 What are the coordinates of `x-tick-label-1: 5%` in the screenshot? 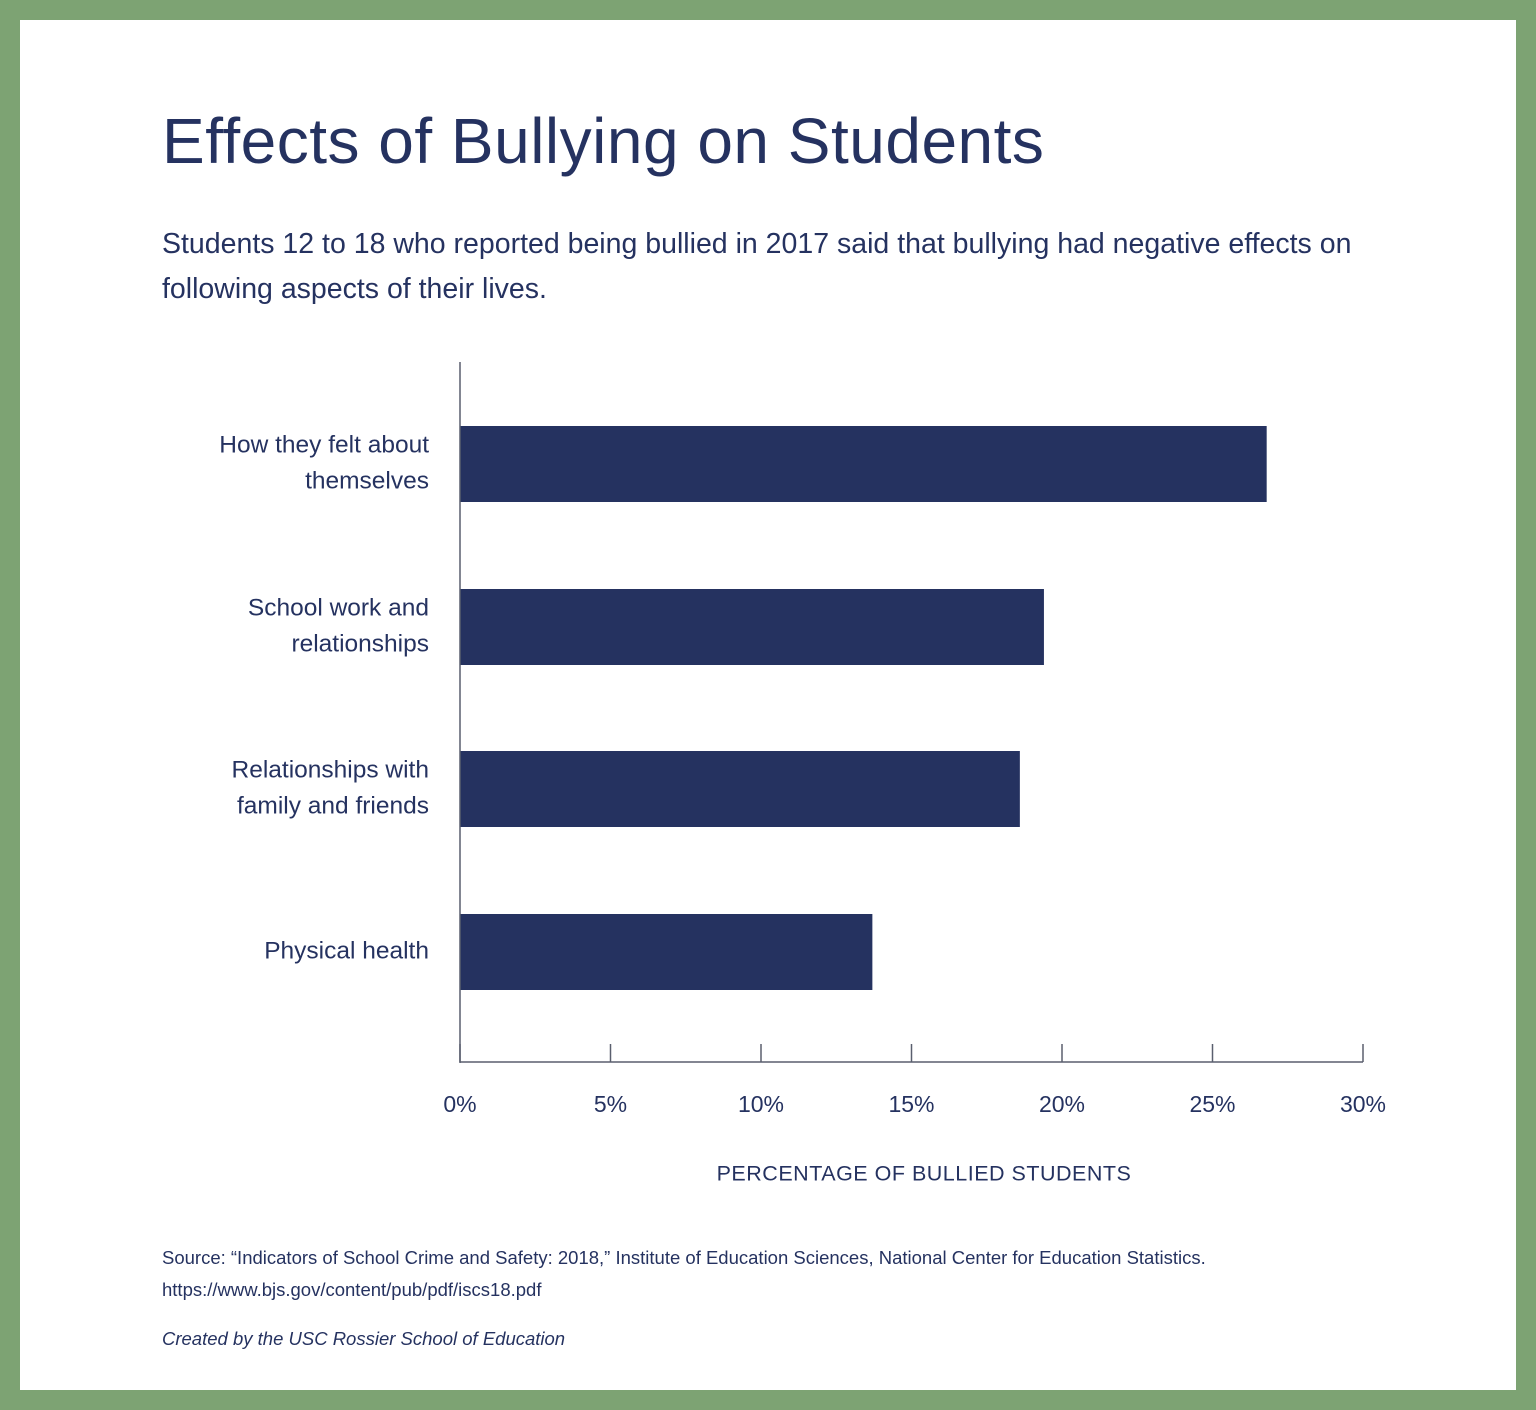 It's located at (610, 1104).